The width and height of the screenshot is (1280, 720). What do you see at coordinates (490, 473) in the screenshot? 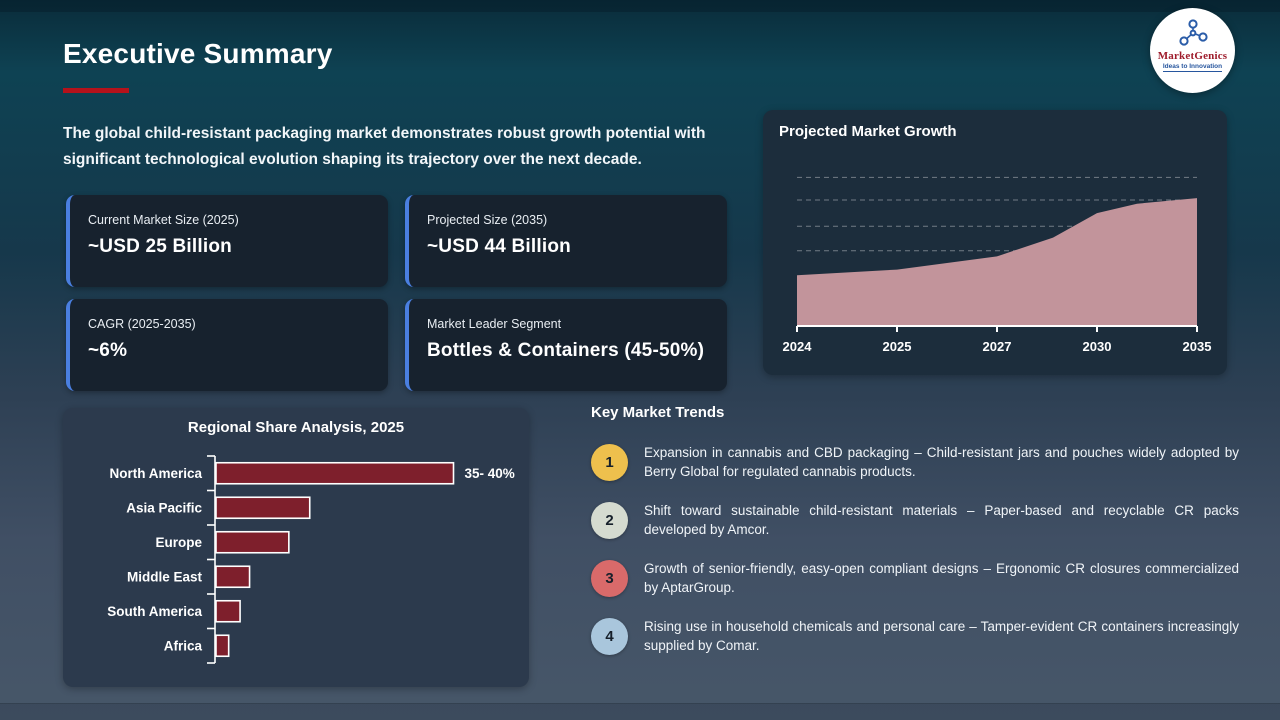
I see `bar-data-label: 35- 40%` at bounding box center [490, 473].